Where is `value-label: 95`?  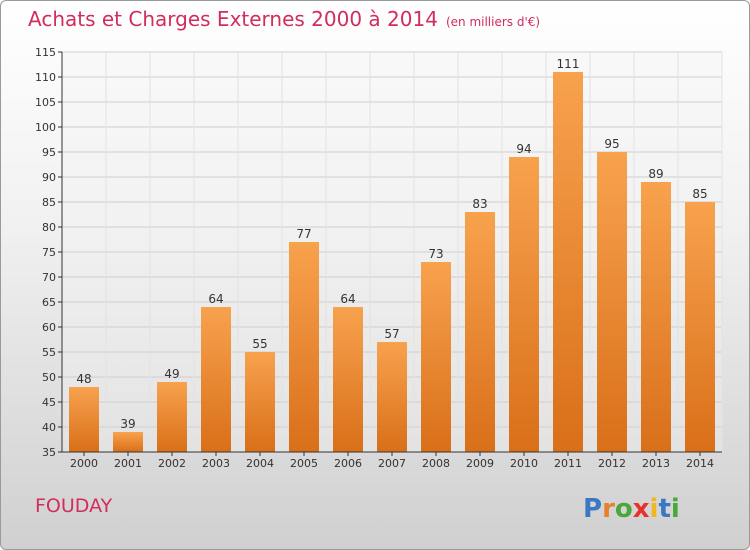
value-label: 95 is located at coordinates (611, 144).